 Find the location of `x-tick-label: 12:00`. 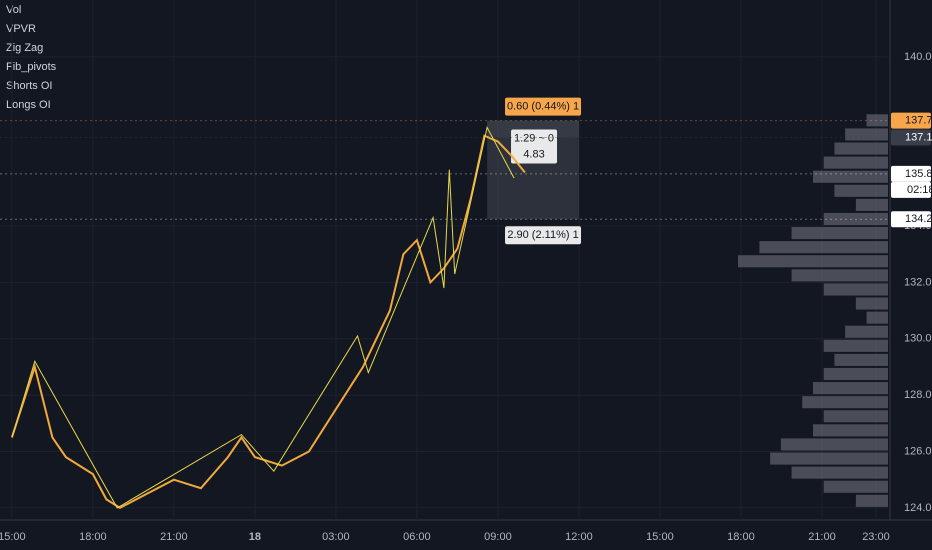

x-tick-label: 12:00 is located at coordinates (579, 537).